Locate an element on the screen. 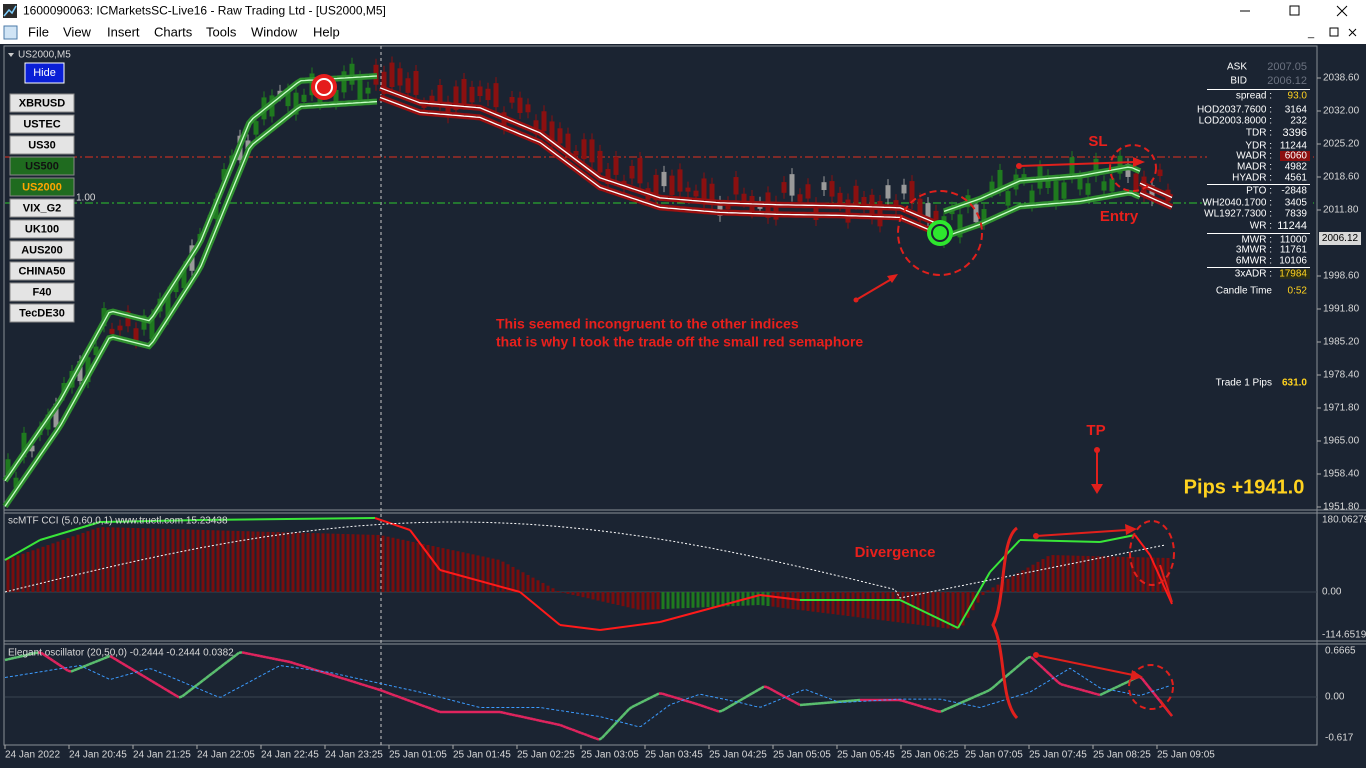  symbol-button-label: UK100 is located at coordinates (42, 229).